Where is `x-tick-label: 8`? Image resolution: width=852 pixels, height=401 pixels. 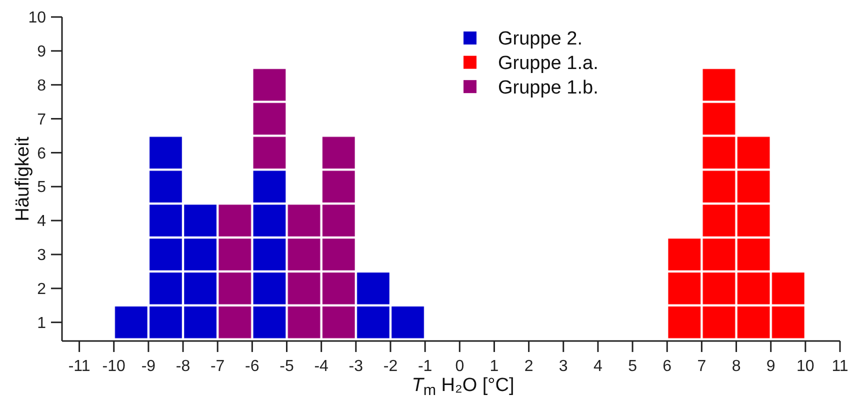 x-tick-label: 8 is located at coordinates (736, 366).